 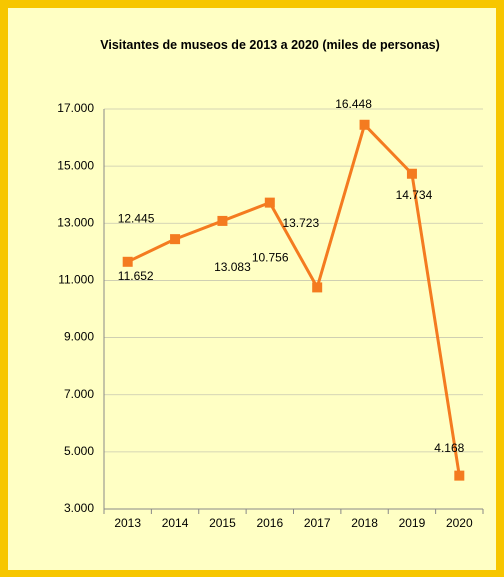 I want to click on x-tick-label: 2017, so click(x=317, y=523).